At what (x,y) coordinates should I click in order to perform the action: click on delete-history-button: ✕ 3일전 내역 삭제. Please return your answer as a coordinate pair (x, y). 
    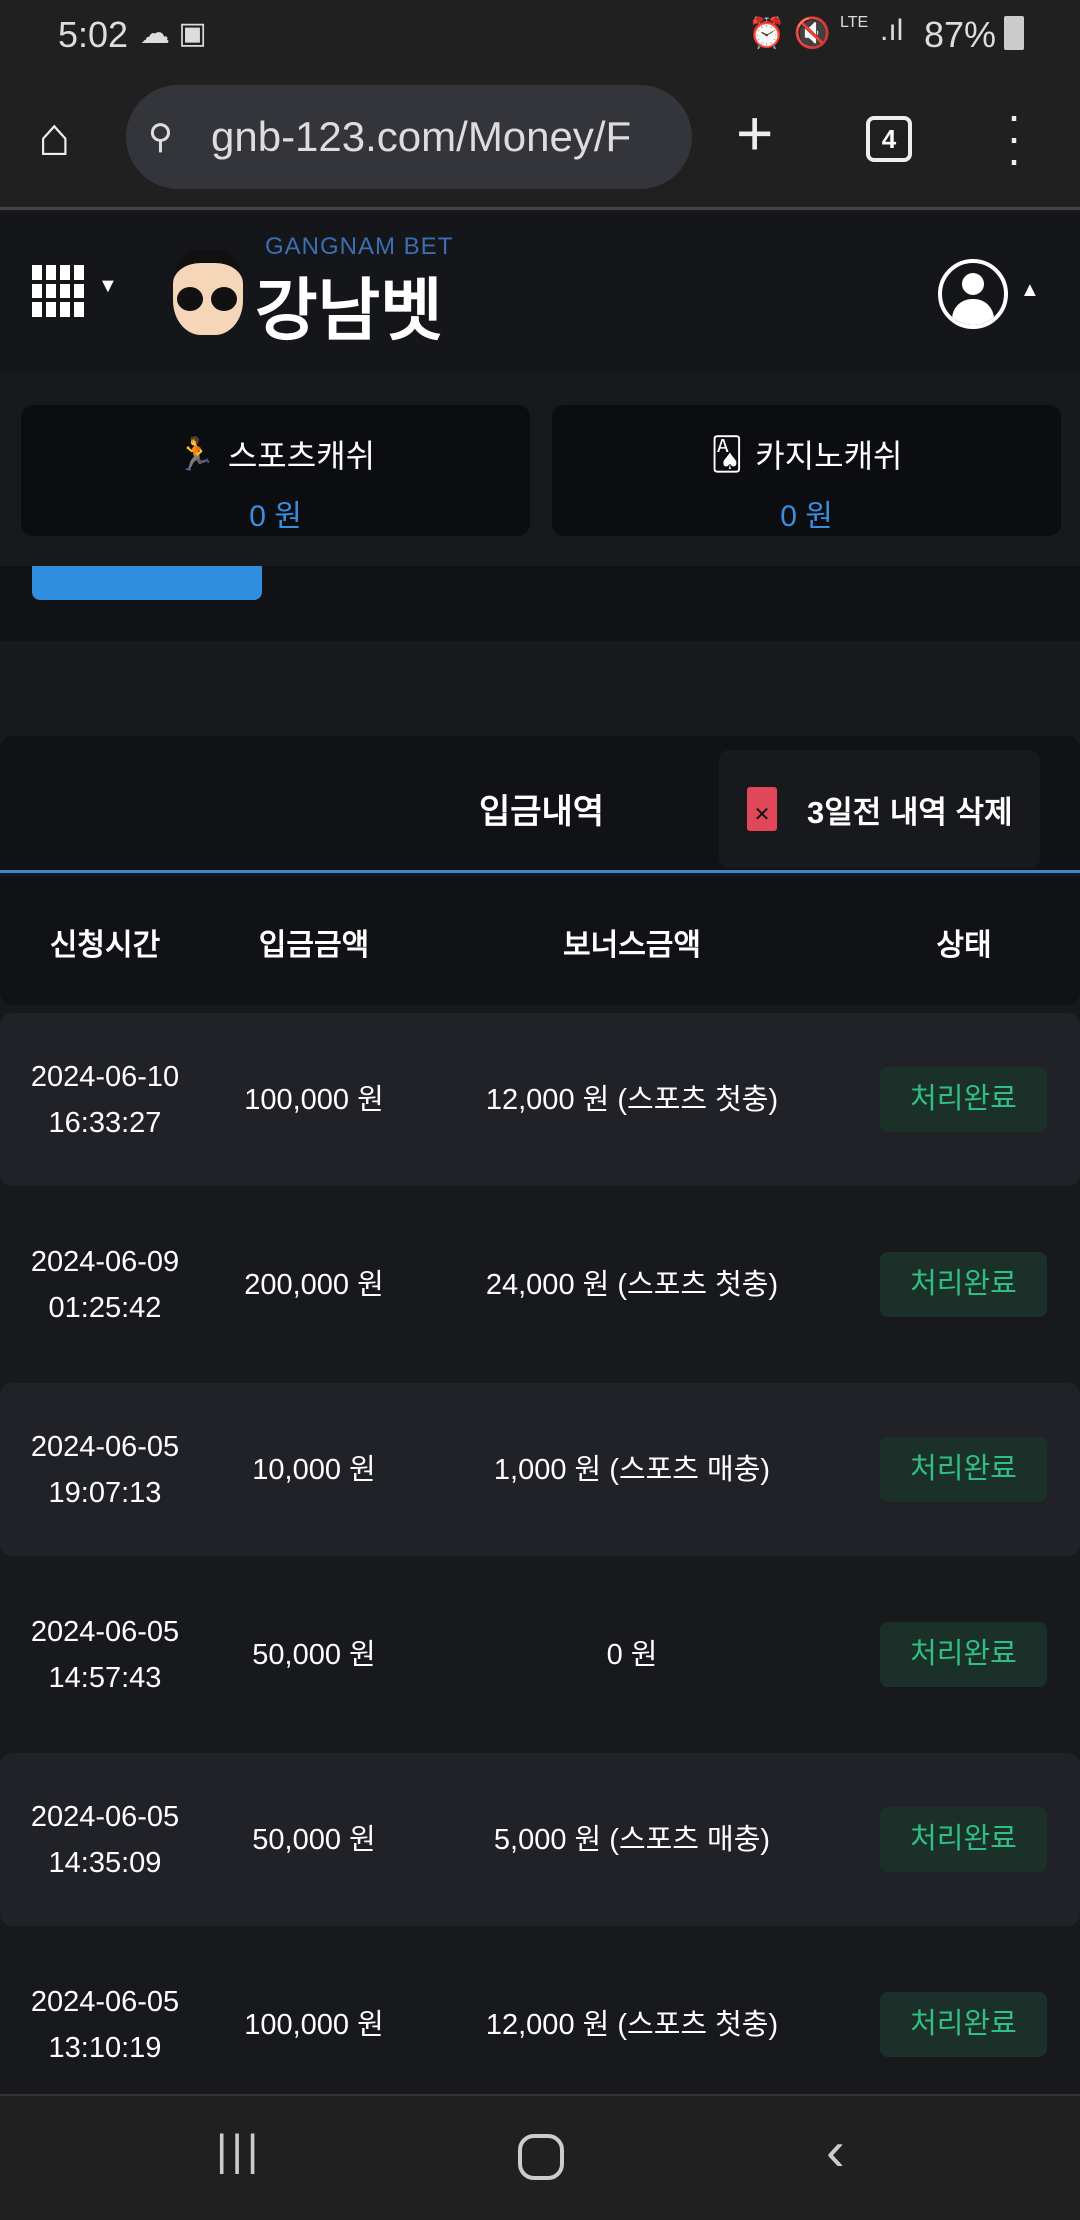
    Looking at the image, I should click on (879, 809).